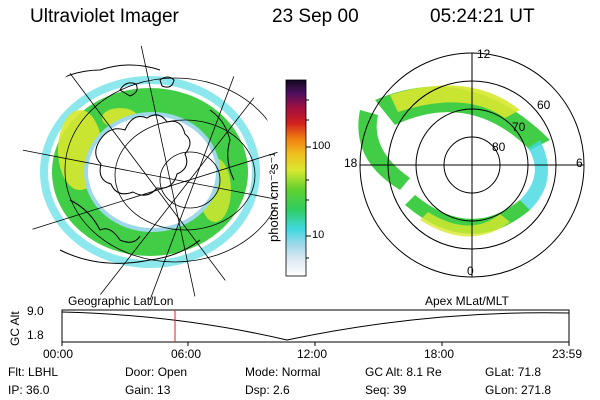 This screenshot has height=400, width=600. What do you see at coordinates (465, 224) in the screenshot?
I see `polar-aurora-nightside-core` at bounding box center [465, 224].